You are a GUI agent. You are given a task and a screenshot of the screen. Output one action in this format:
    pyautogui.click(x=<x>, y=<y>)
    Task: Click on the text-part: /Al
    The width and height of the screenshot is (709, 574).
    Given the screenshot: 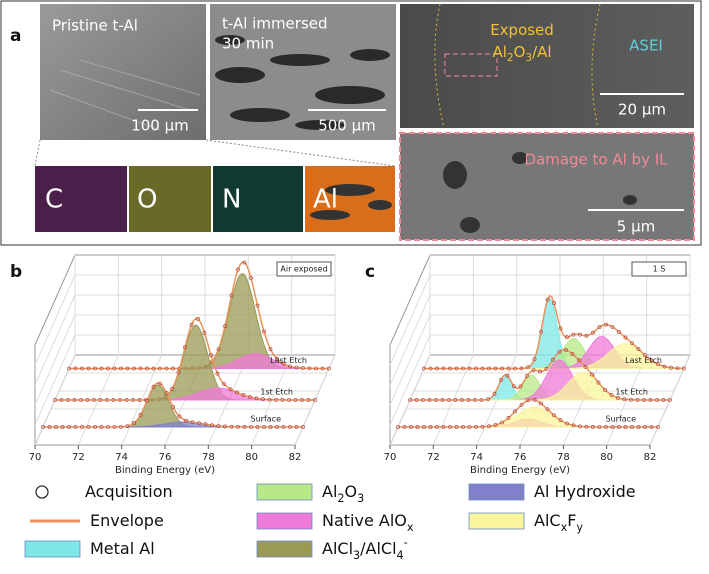 What is the action you would take?
    pyautogui.click(x=541, y=52)
    